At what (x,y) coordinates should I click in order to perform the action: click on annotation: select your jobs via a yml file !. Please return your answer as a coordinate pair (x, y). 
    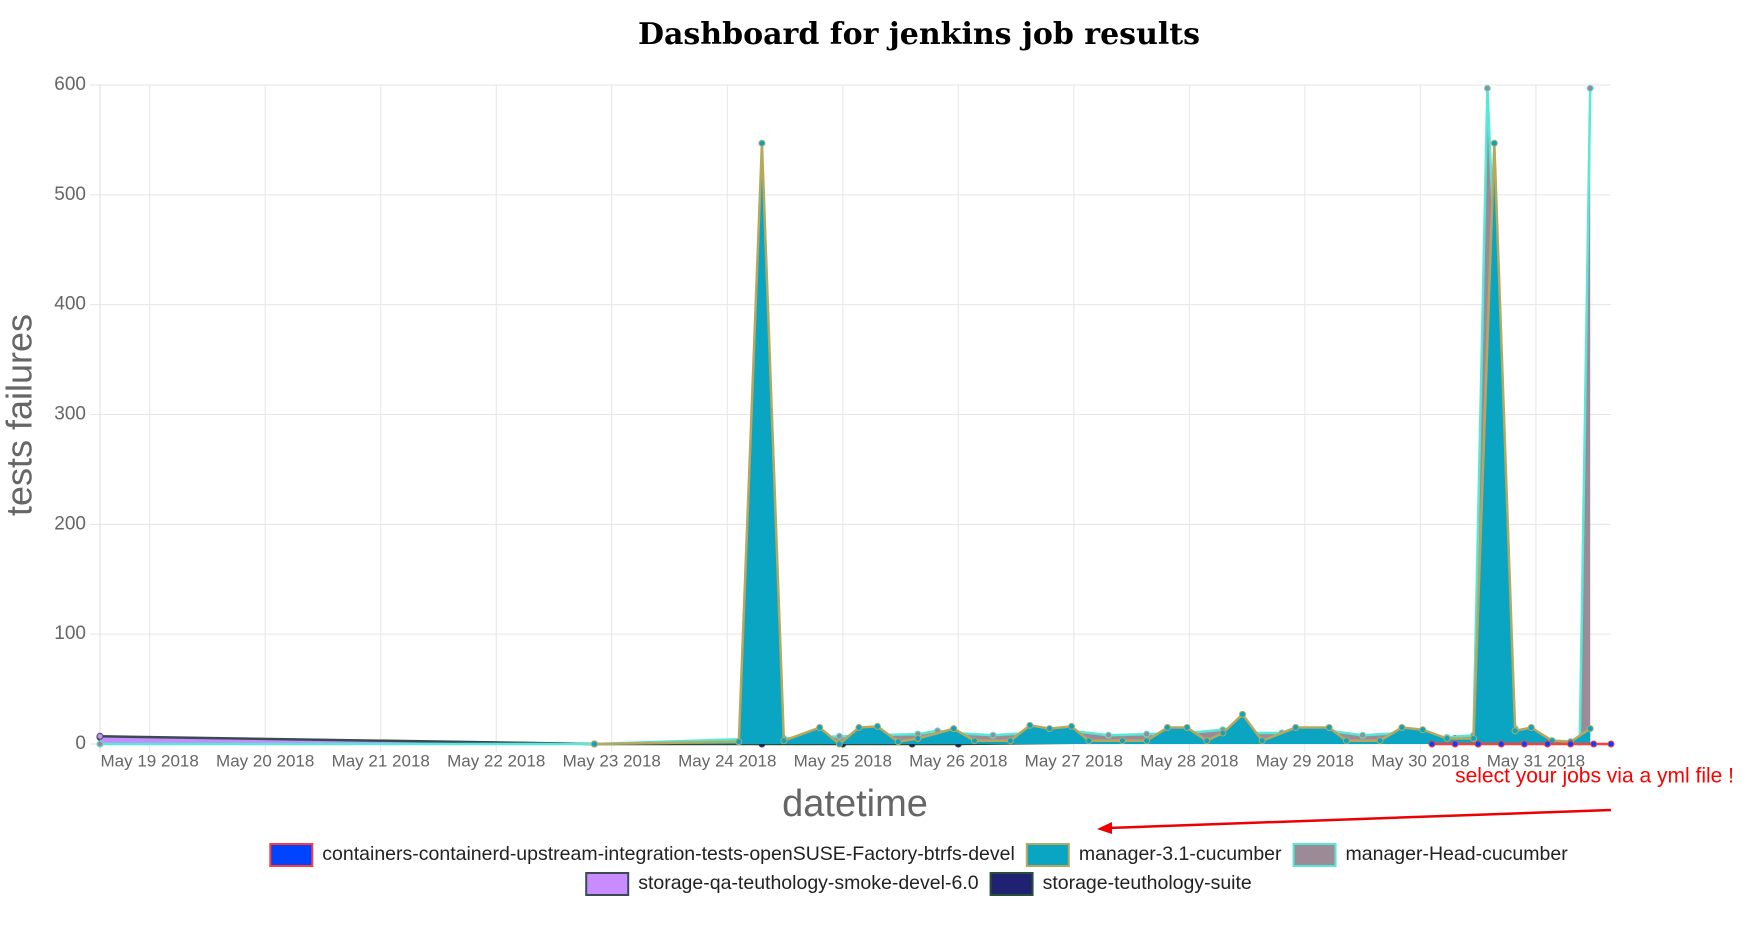
    Looking at the image, I should click on (1594, 776).